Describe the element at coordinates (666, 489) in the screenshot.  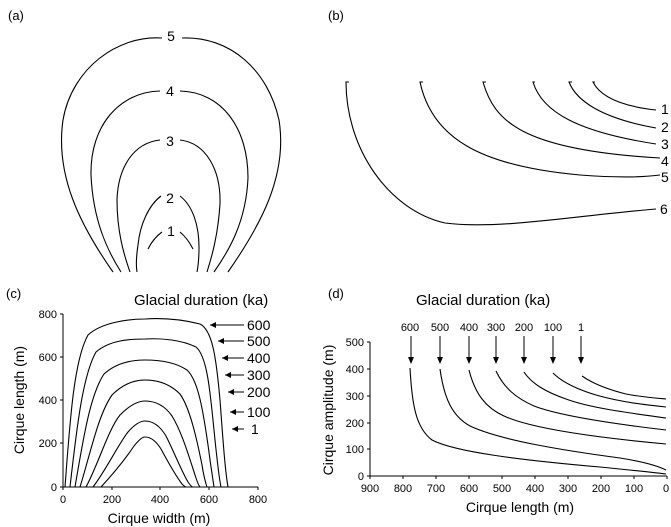
I see `panel-d-xtick-label: 0` at that location.